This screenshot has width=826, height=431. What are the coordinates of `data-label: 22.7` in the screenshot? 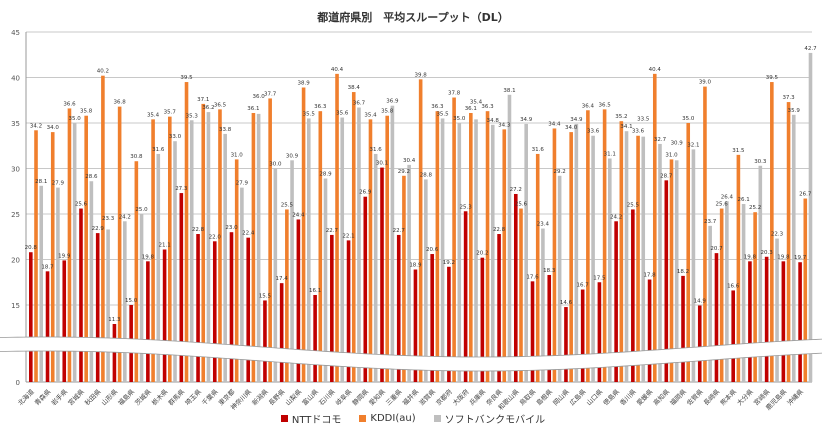 It's located at (399, 231).